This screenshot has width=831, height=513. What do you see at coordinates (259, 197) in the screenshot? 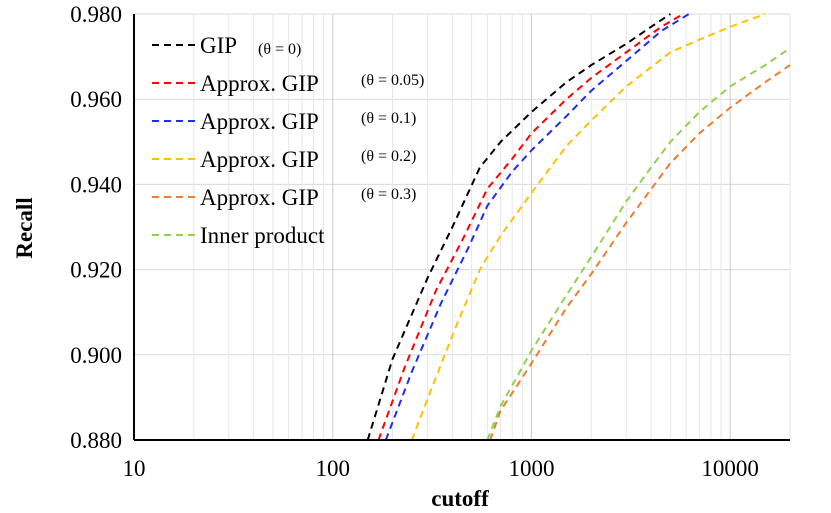
I see `legend-label-5: Approx. GIP` at bounding box center [259, 197].